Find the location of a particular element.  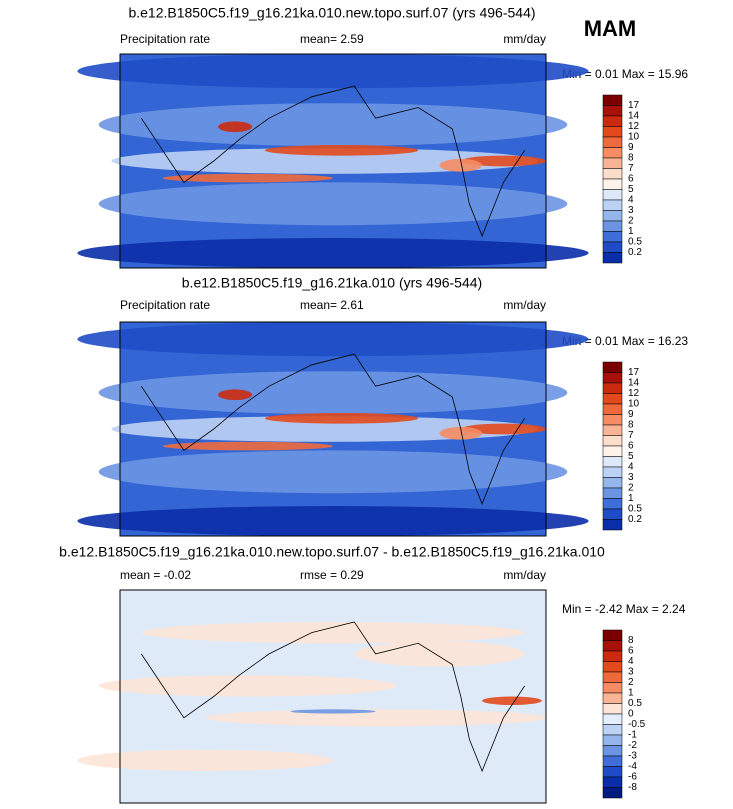

colorbar-label: -6 is located at coordinates (632, 777).